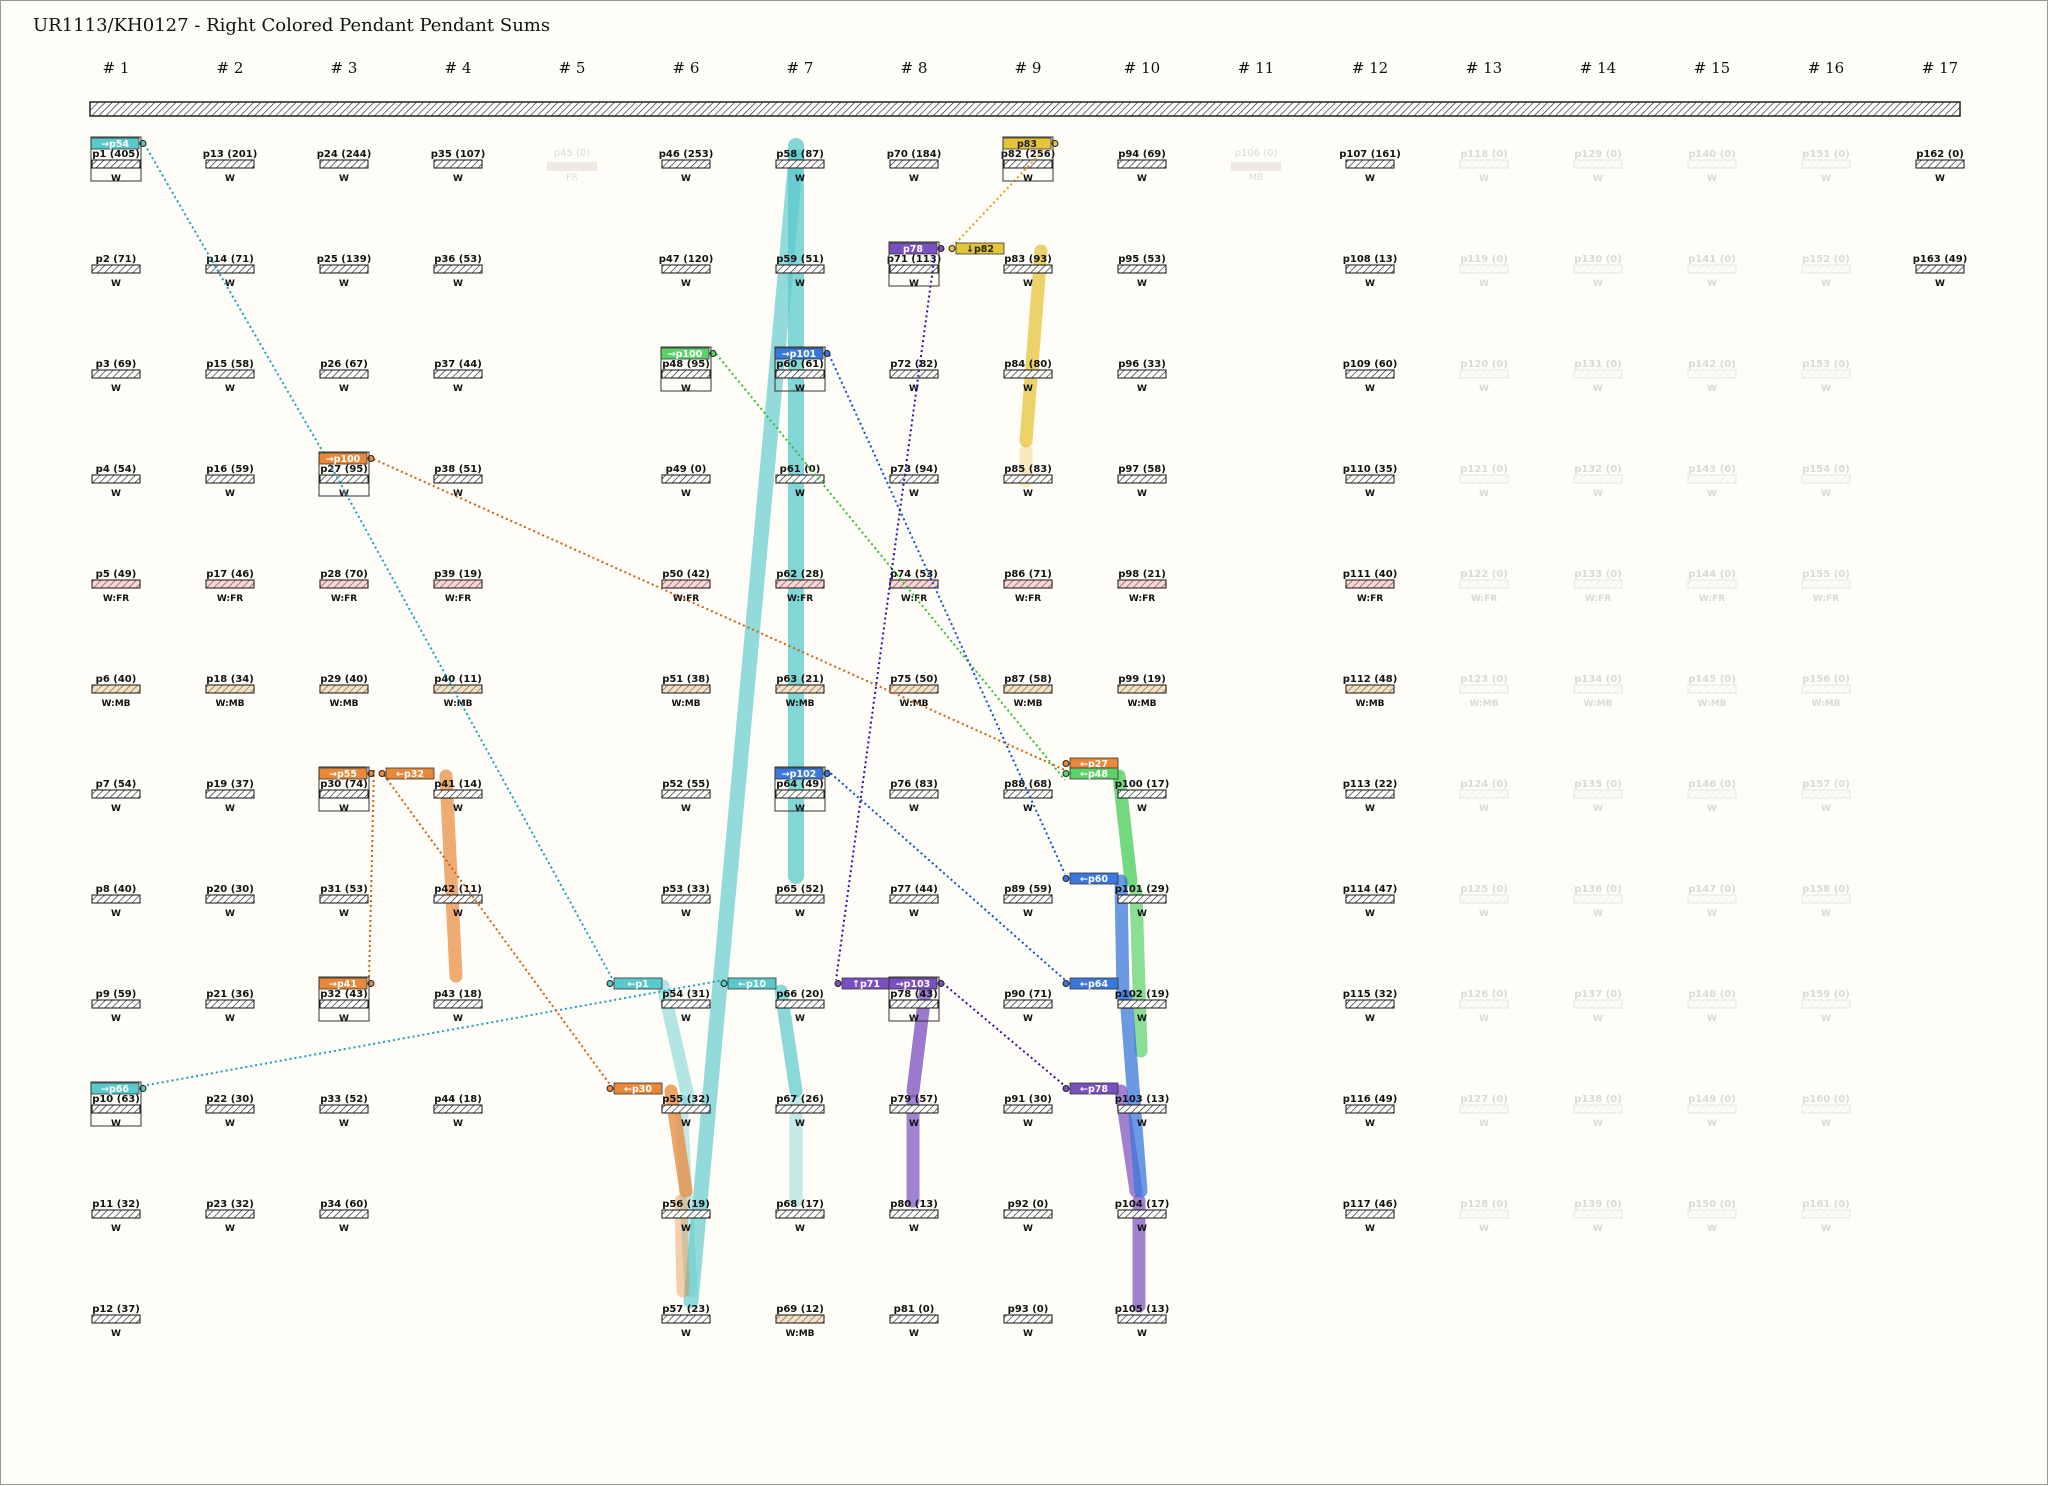  Describe the element at coordinates (1826, 586) in the screenshot. I see `pendant-cell: p155 (0) W:FR` at that location.